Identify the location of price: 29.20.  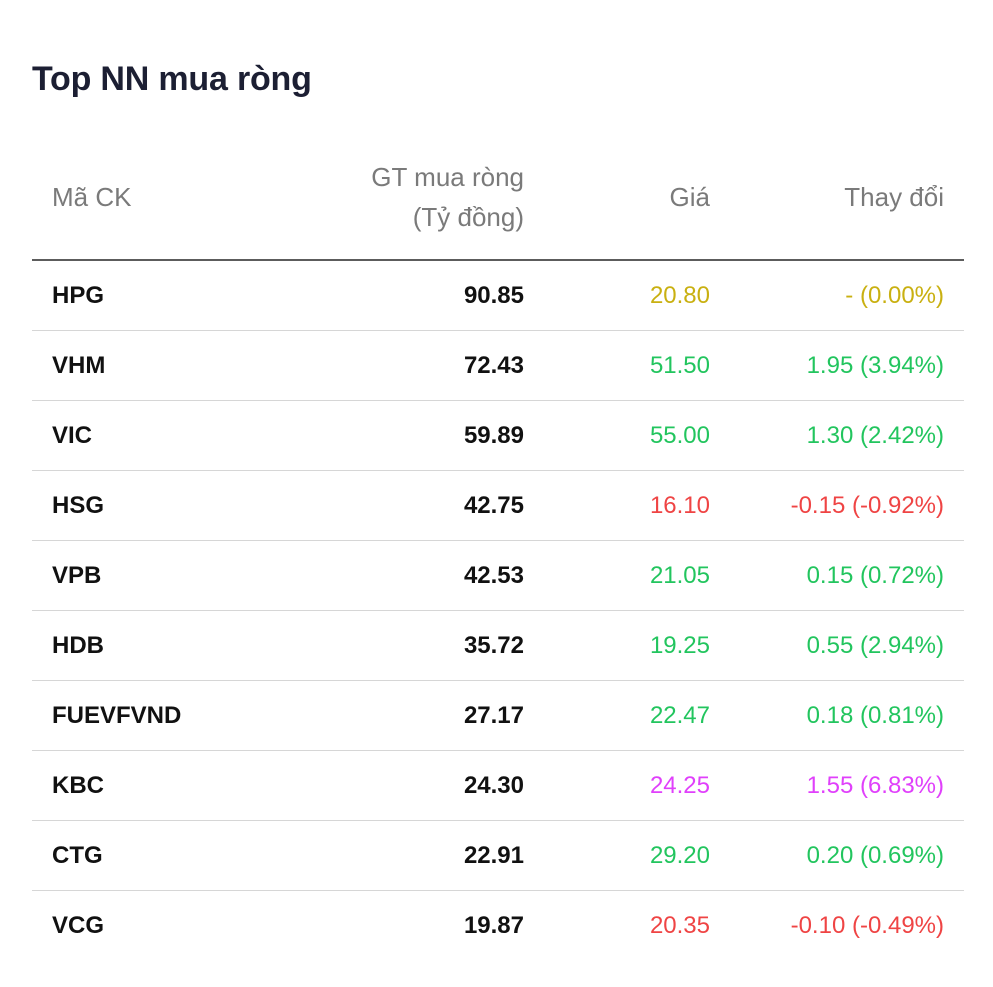
(679, 855).